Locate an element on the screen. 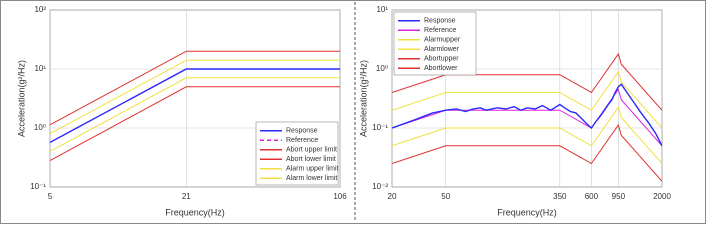 Image resolution: width=706 pixels, height=240 pixels. legend-label: Abort lower limit is located at coordinates (311, 159).